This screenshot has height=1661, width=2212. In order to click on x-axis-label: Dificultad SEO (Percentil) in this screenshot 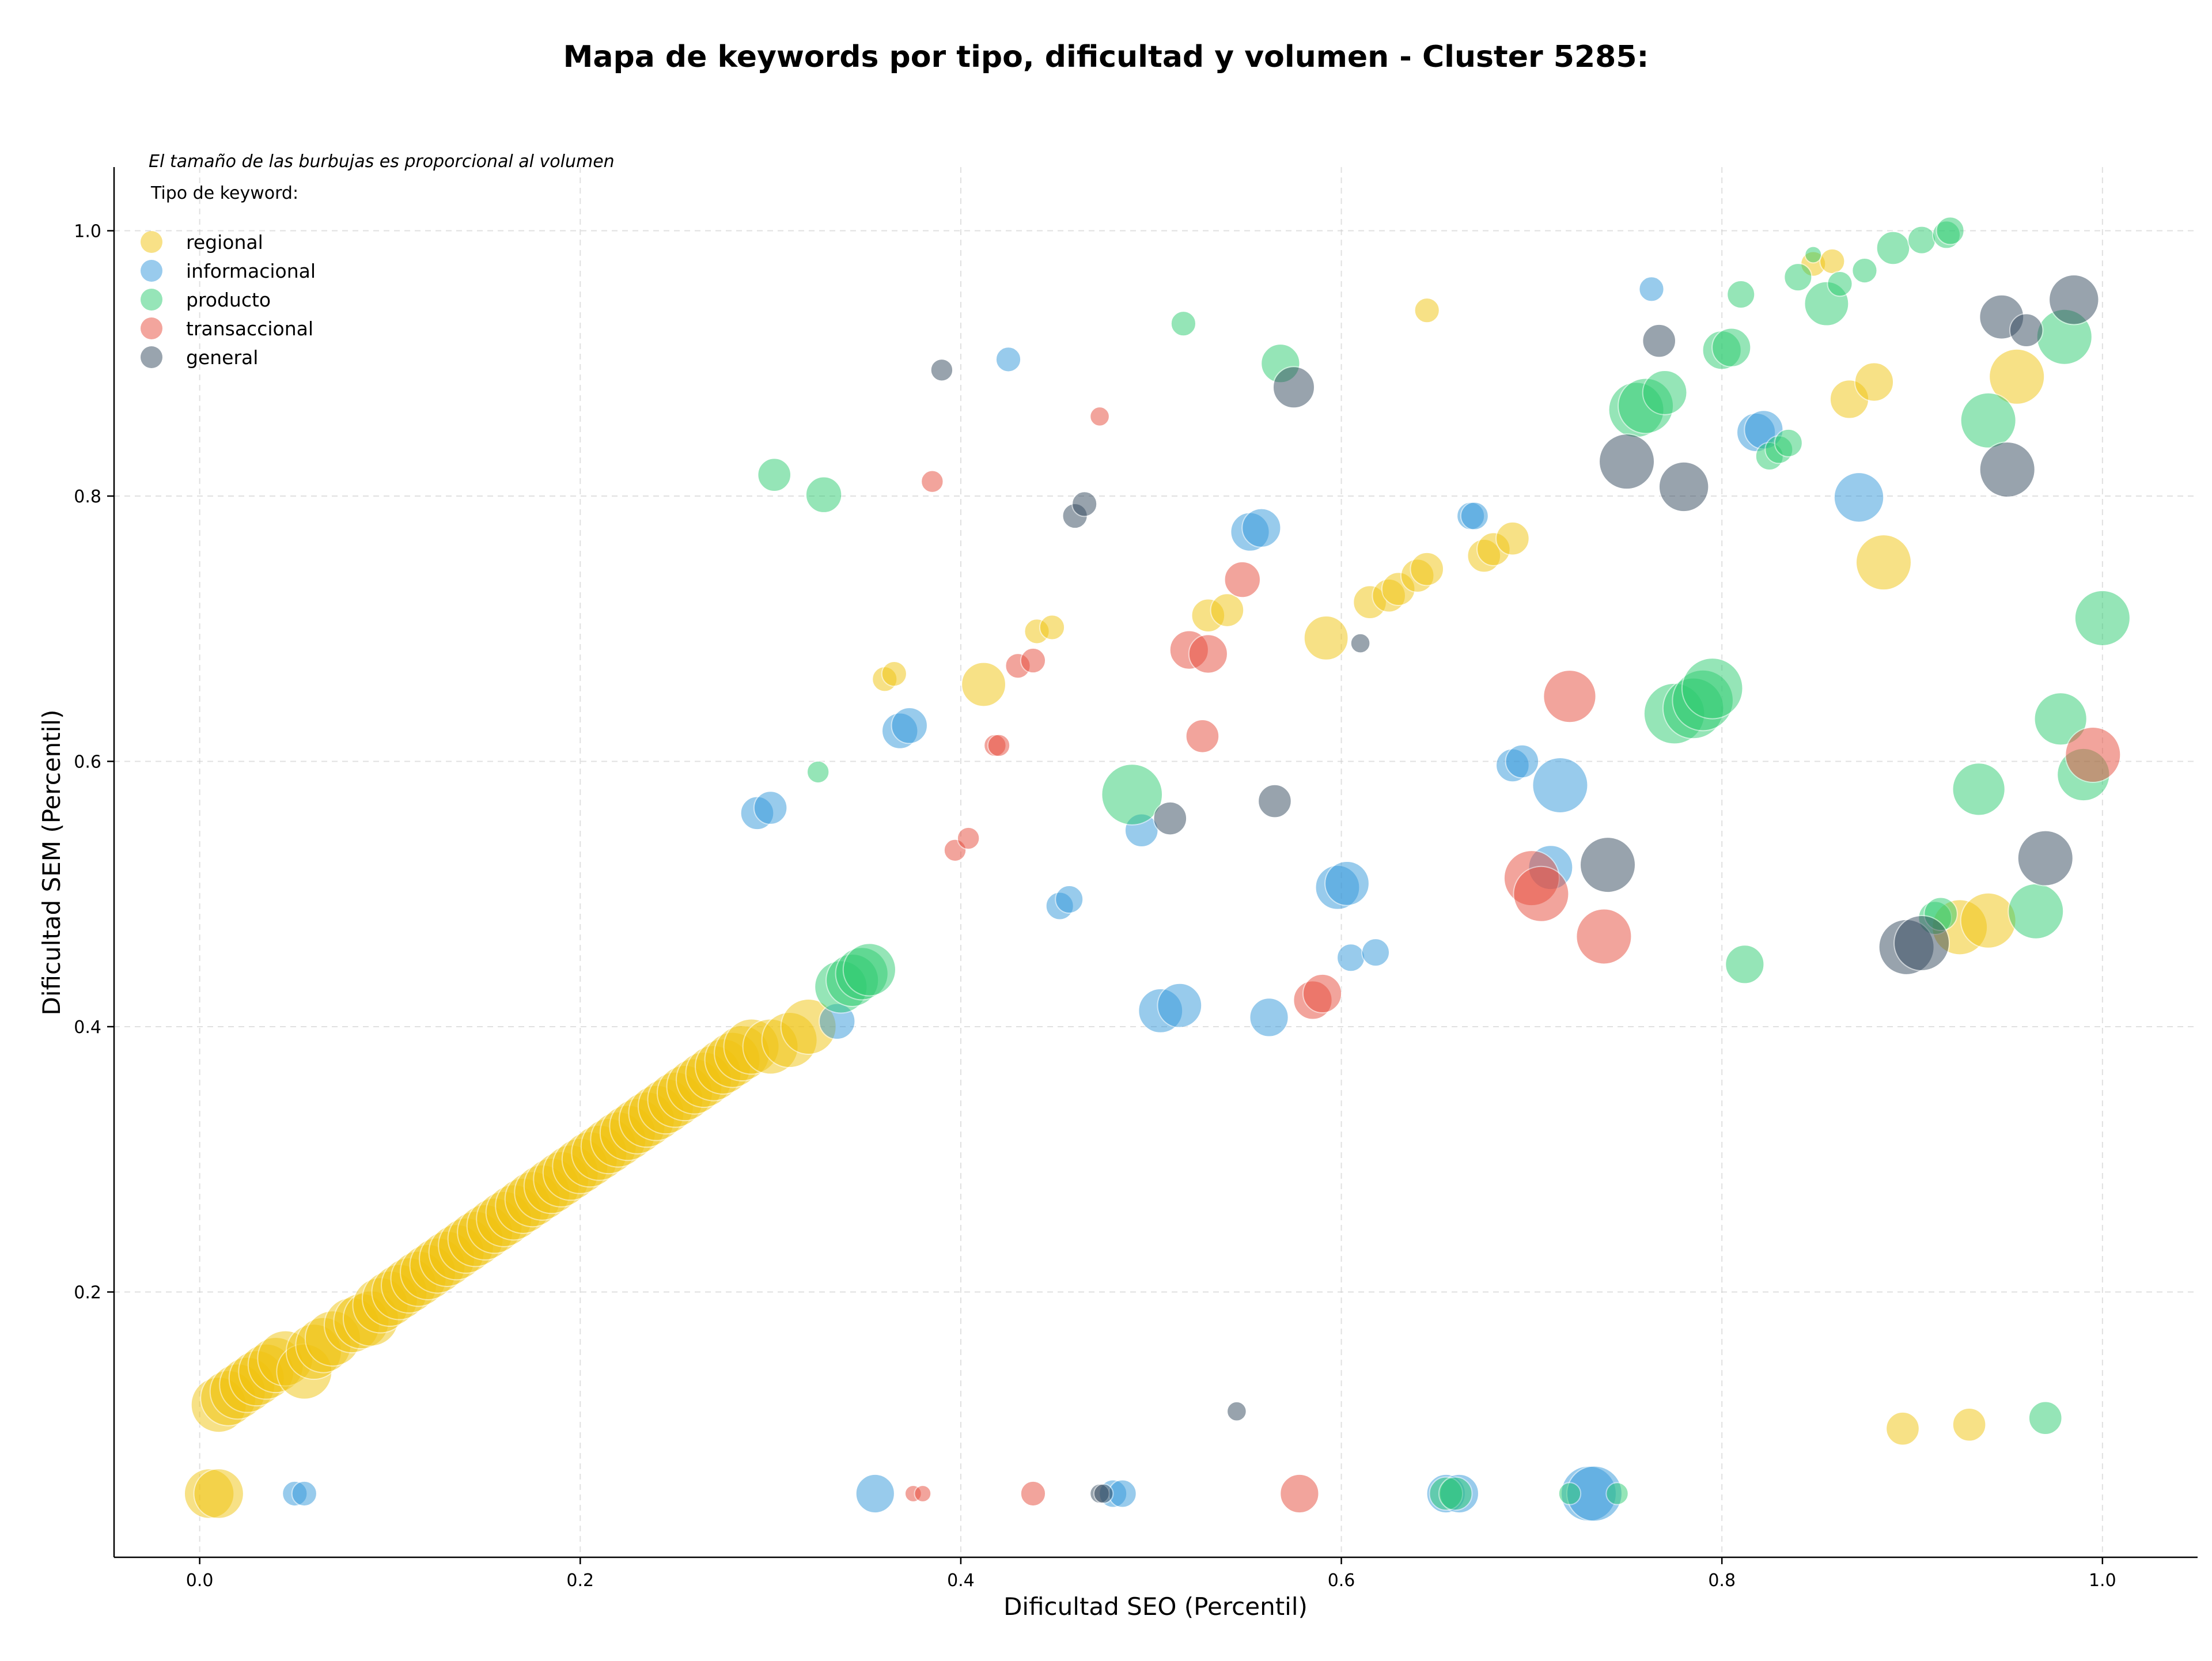, I will do `click(1155, 1606)`.